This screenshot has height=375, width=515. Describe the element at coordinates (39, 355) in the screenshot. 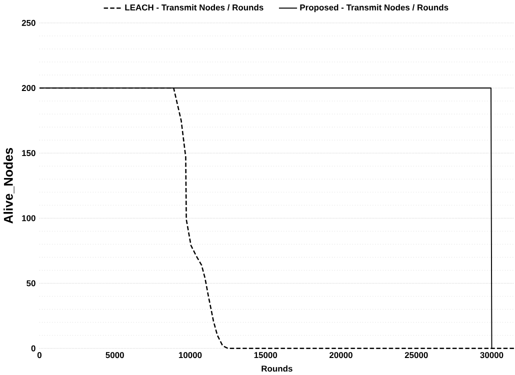

I see `x-tick-label: 0` at that location.